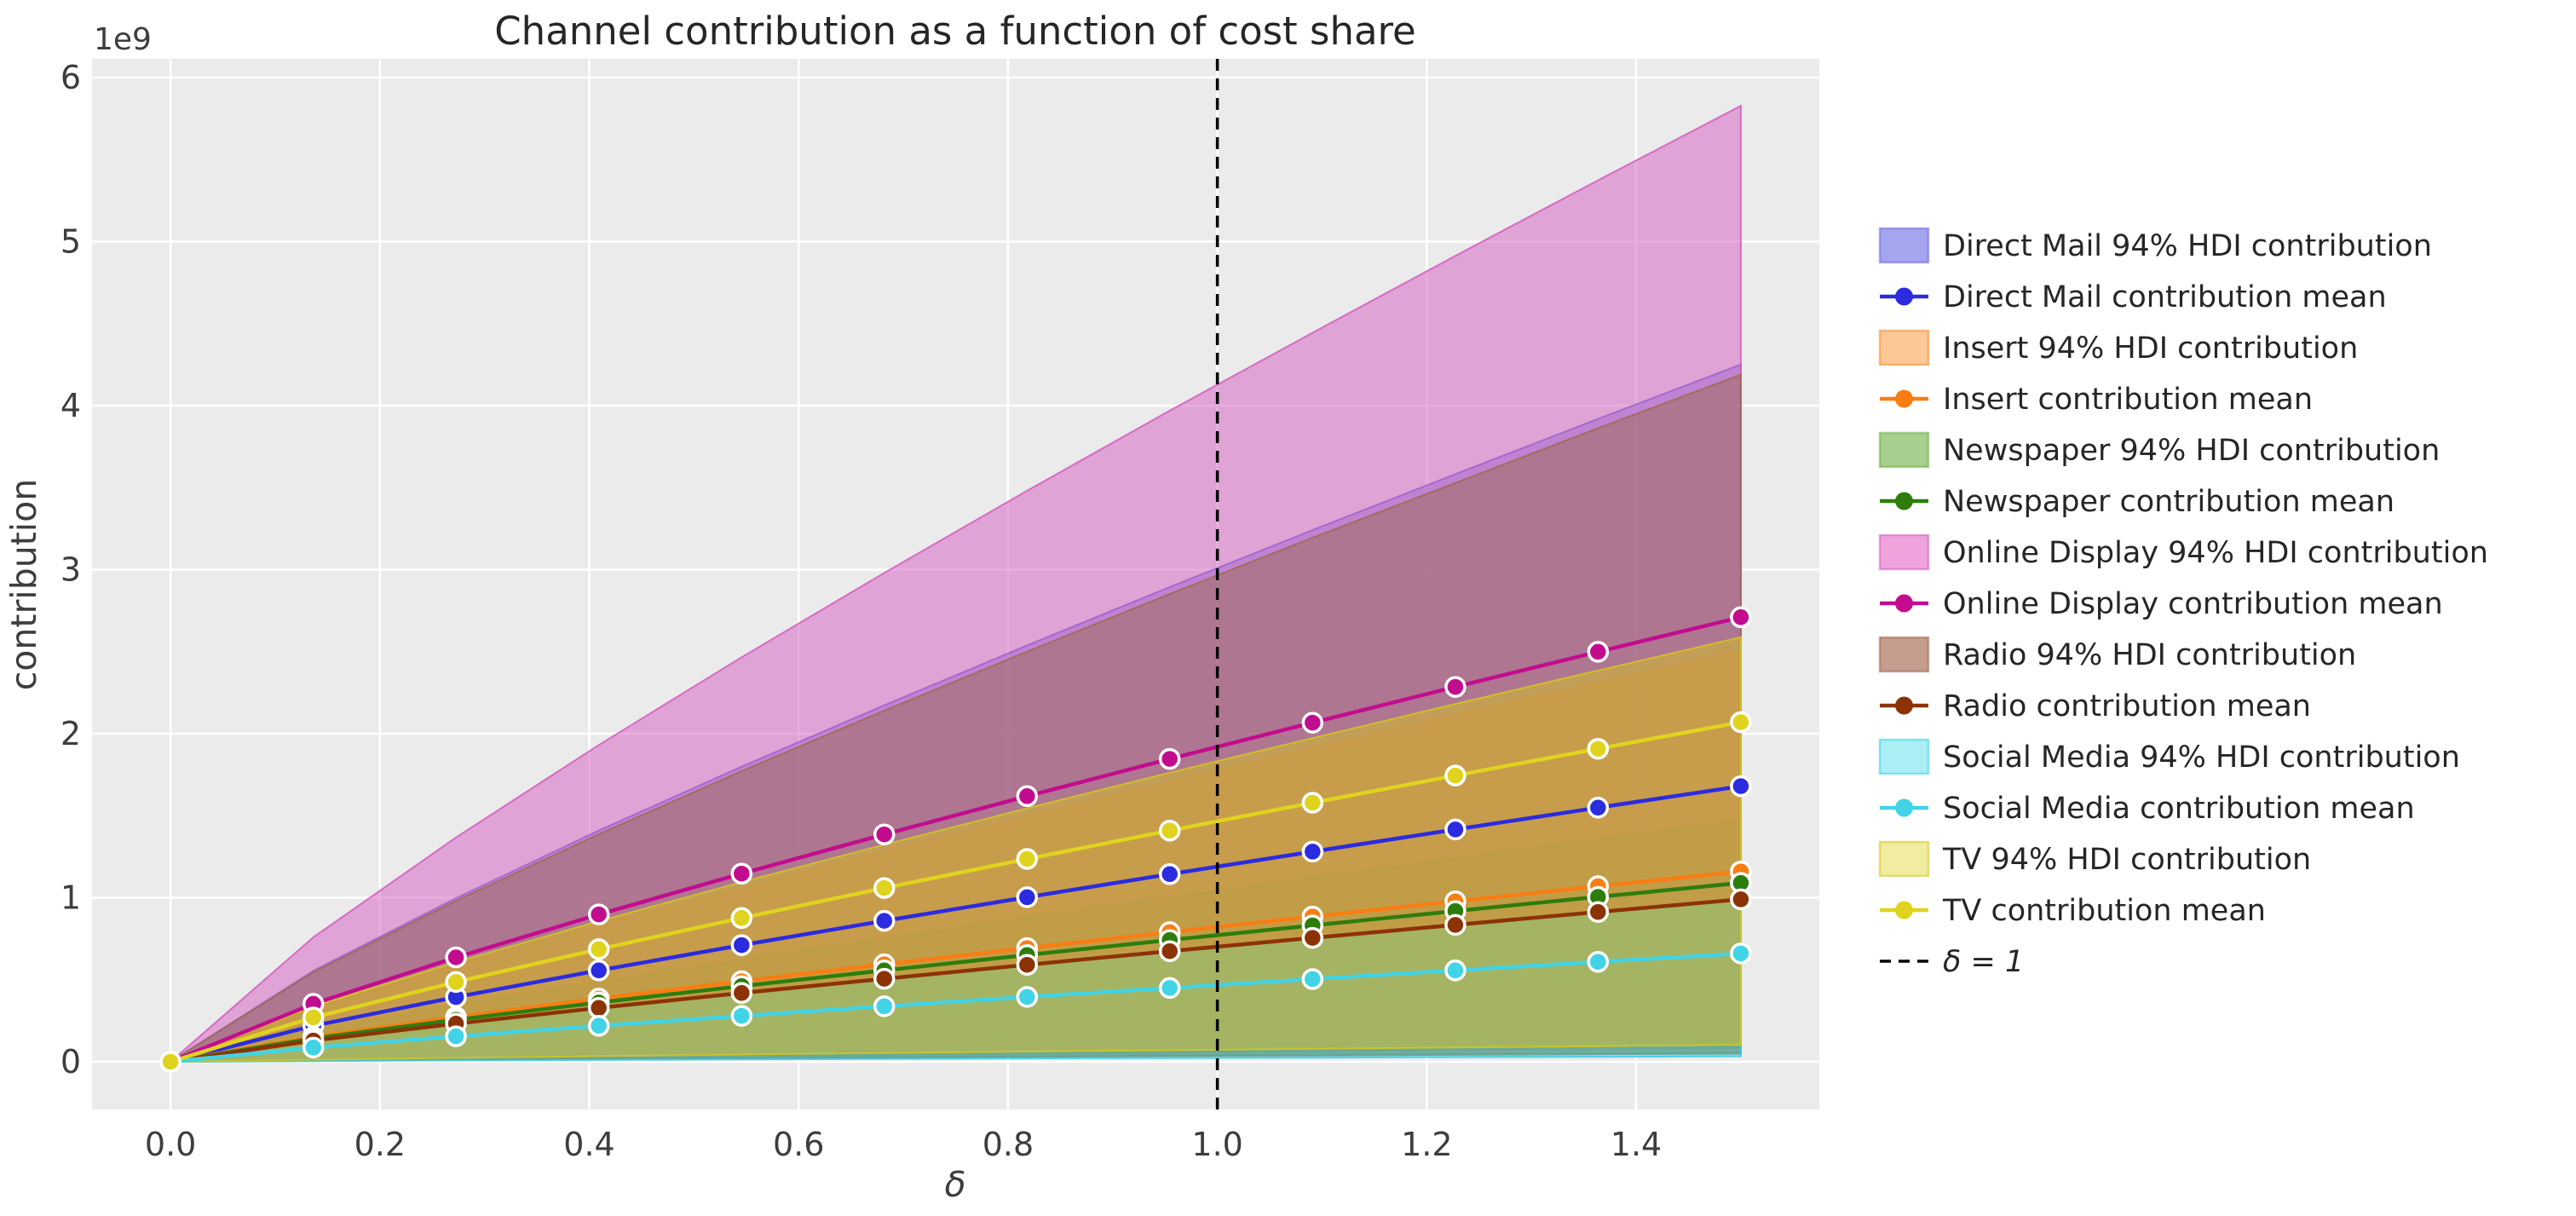 This screenshot has height=1216, width=2576. Describe the element at coordinates (2215, 553) in the screenshot. I see `legend-label: Online Display 94% HDI contribution` at that location.